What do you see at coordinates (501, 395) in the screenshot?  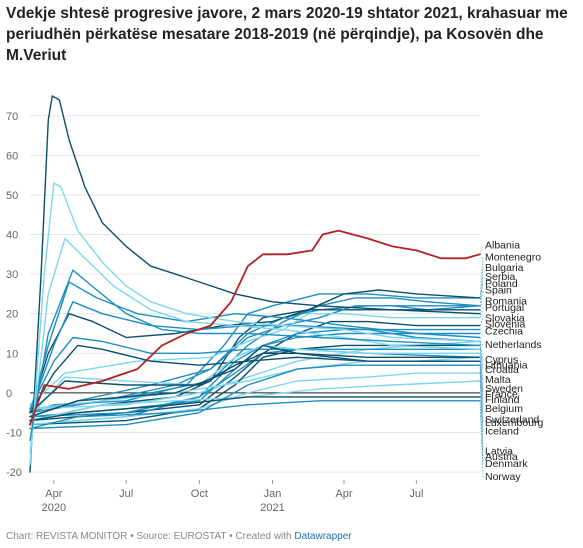 I see `series-label: France` at bounding box center [501, 395].